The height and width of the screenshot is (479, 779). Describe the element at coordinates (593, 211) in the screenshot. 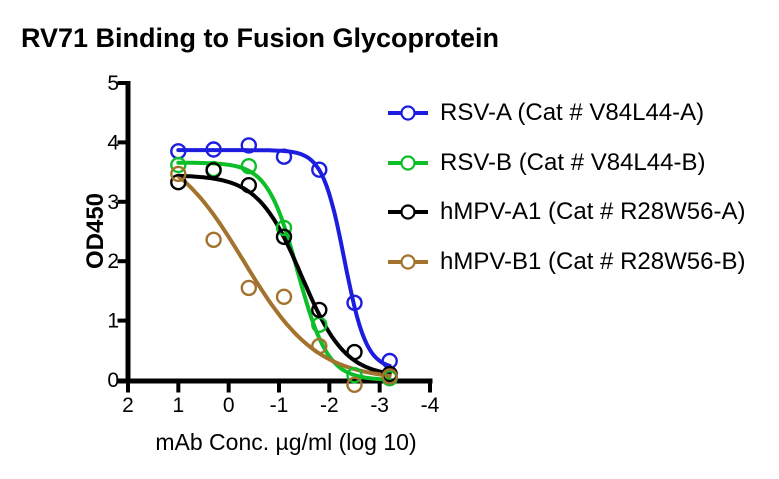

I see `legend-label-hmpv-a1: hMPV-A1 (Cat # R28W56-A)` at that location.